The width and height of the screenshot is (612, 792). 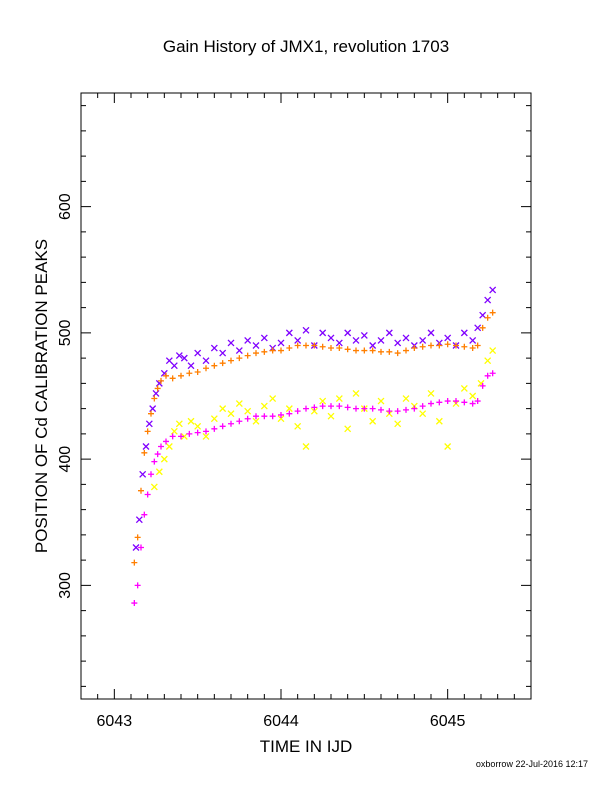 I want to click on y-tick-label: 600, so click(x=65, y=206).